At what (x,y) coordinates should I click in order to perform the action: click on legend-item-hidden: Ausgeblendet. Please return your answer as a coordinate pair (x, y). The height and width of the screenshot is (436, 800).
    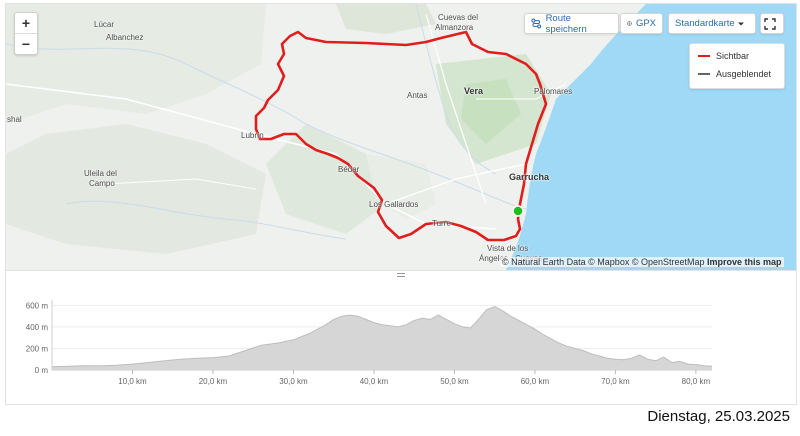
    Looking at the image, I should click on (737, 74).